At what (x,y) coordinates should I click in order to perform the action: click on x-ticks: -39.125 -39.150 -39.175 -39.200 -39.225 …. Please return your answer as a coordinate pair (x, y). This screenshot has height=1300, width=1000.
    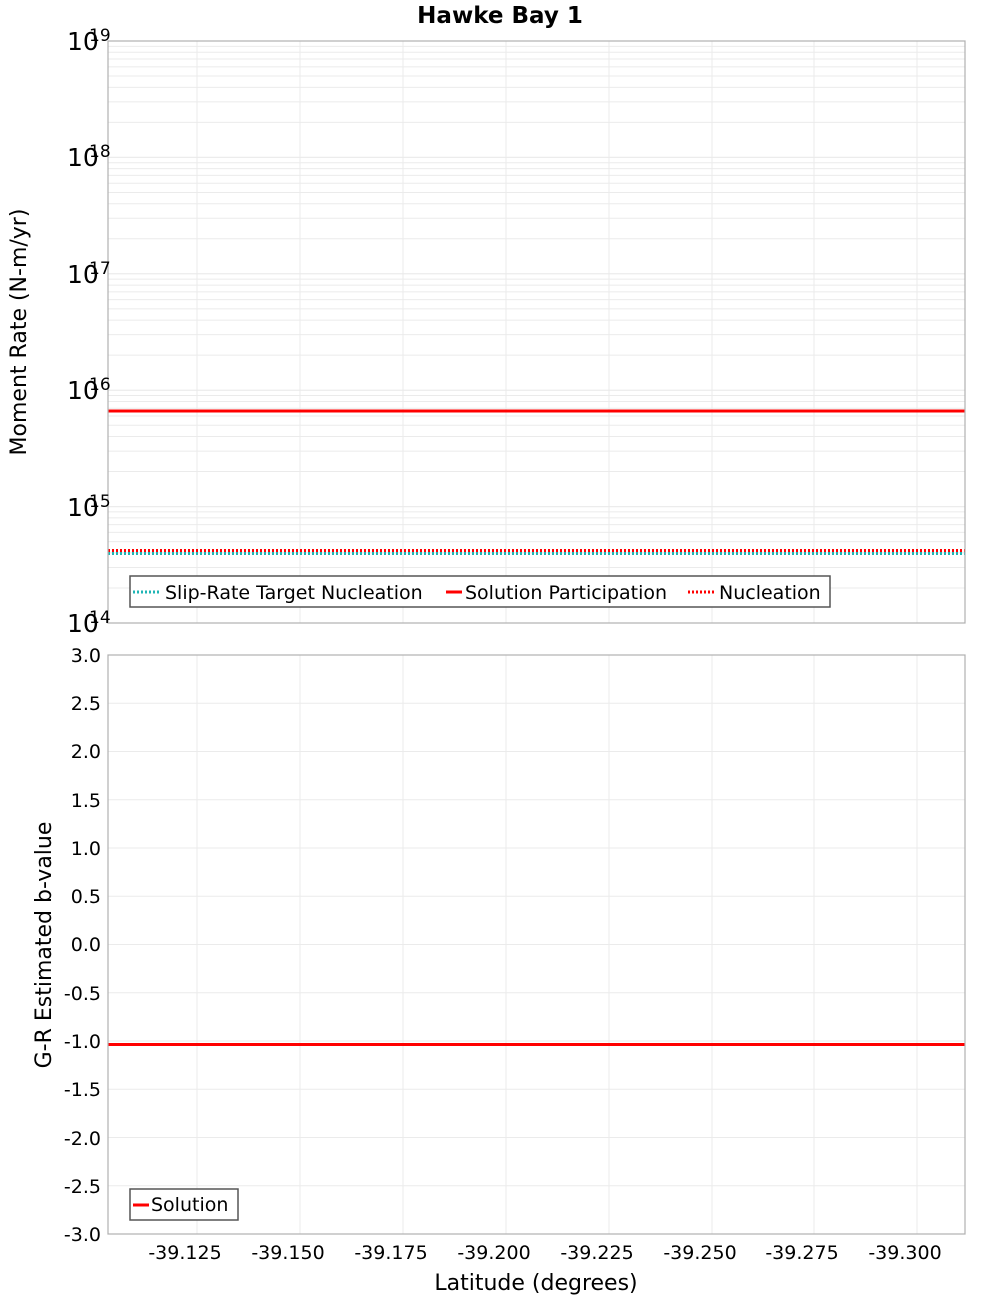
    Looking at the image, I should click on (544, 1253).